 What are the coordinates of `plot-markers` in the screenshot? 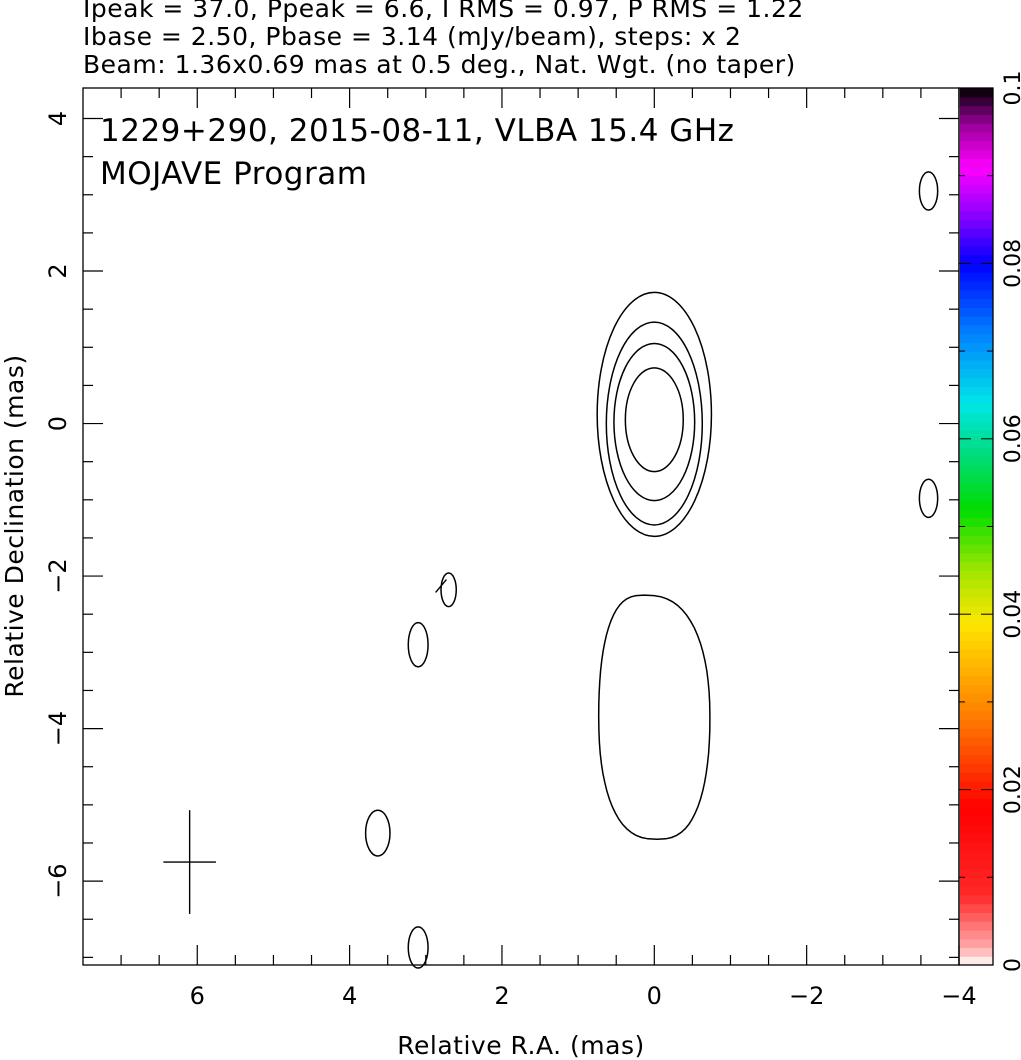 It's located at (305, 746).